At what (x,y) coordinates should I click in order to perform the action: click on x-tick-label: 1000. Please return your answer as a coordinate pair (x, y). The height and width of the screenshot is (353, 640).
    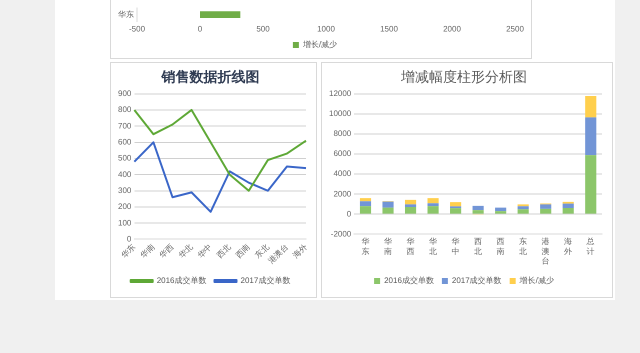
    Looking at the image, I should click on (326, 29).